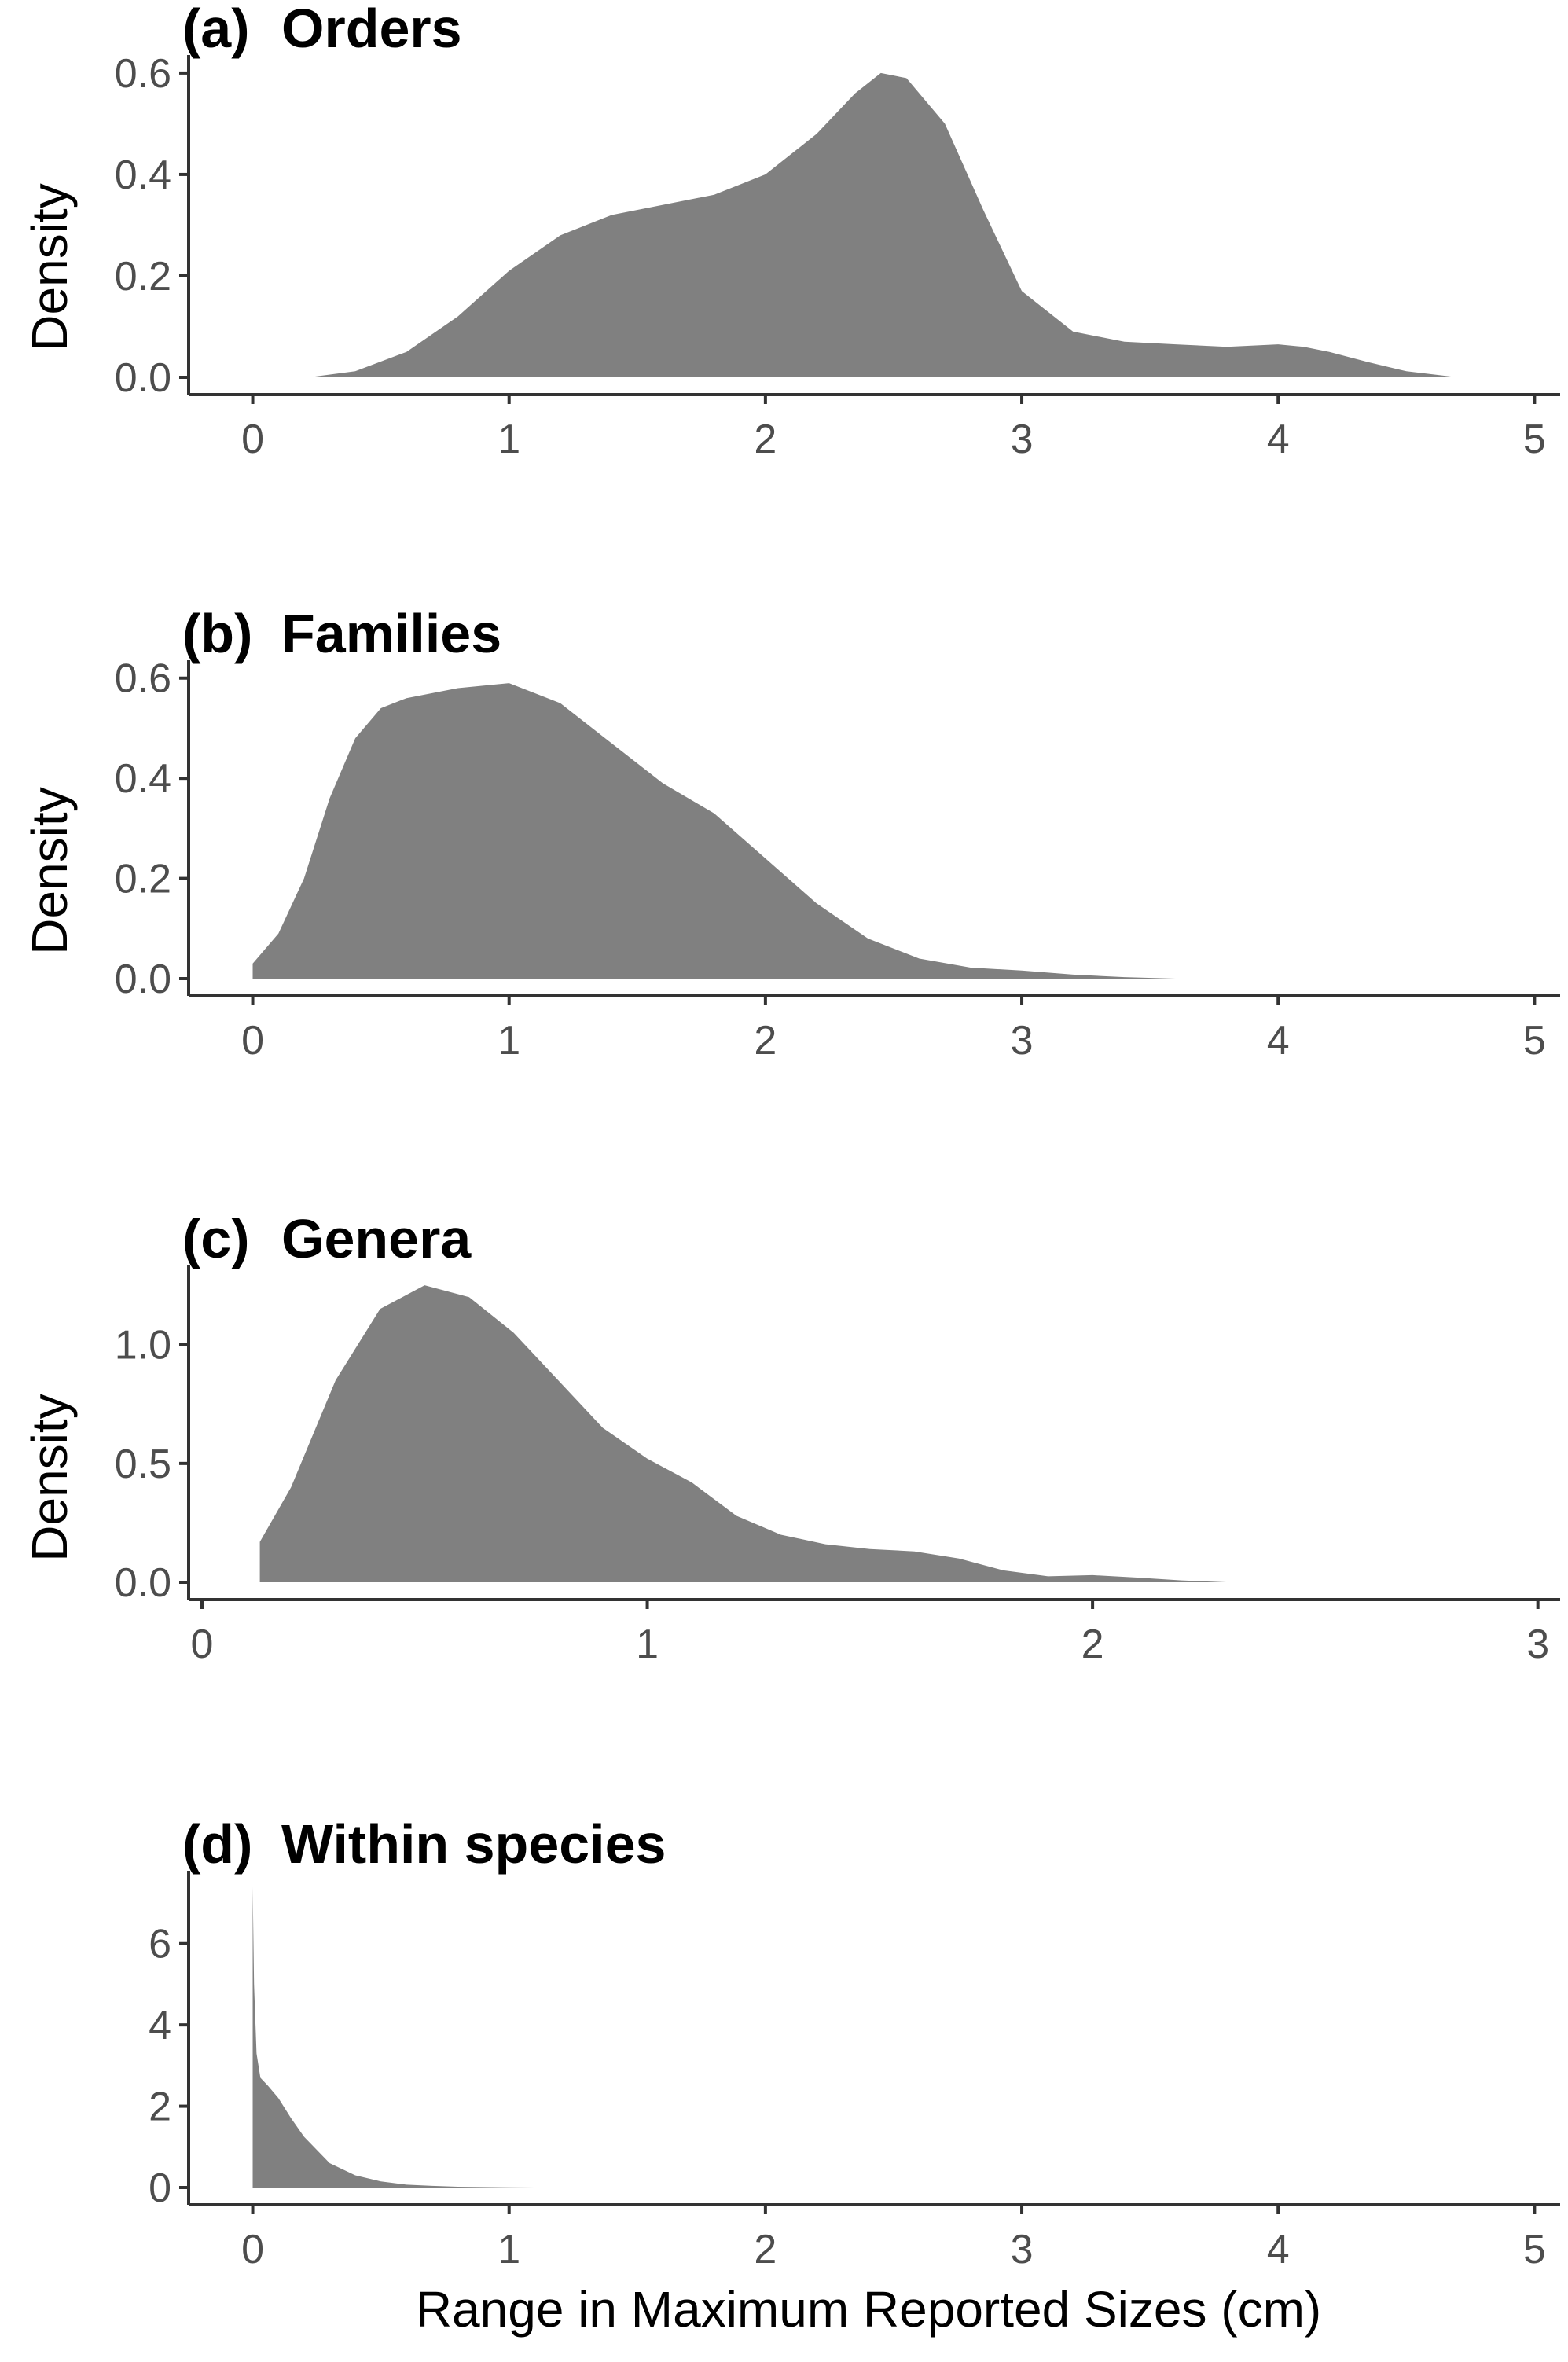  What do you see at coordinates (143, 1465) in the screenshot?
I see `y-tick-label: 0.5` at bounding box center [143, 1465].